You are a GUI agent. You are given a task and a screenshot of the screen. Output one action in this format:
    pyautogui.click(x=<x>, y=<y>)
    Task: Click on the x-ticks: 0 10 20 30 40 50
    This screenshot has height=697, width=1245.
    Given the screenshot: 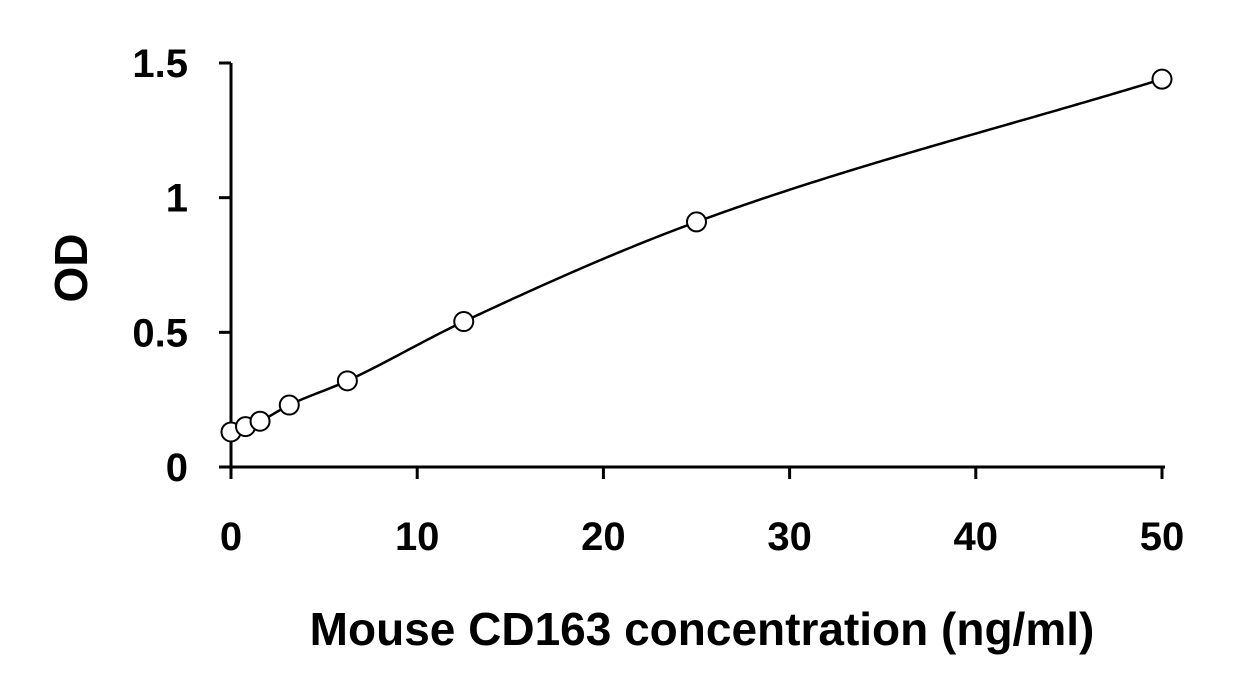 What is the action you would take?
    pyautogui.click(x=702, y=513)
    